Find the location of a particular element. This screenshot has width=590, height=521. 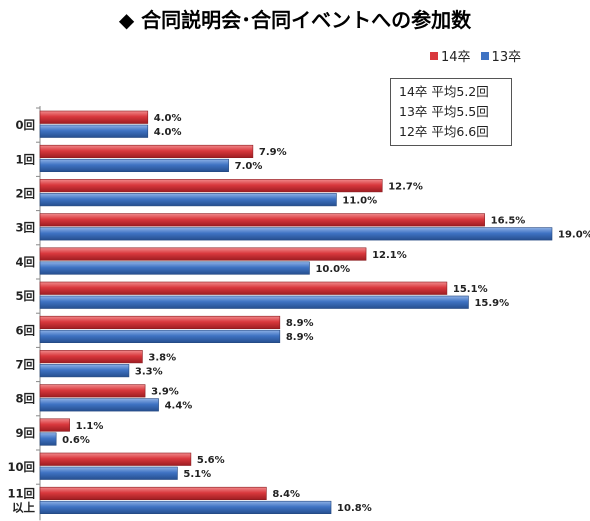

data-label-14: 3.8% is located at coordinates (162, 357).